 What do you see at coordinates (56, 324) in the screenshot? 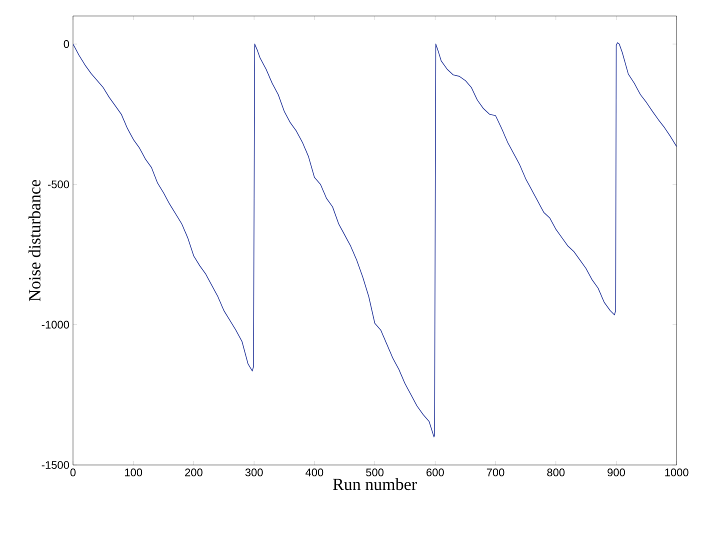
I see `y-tick-label: -1000` at bounding box center [56, 324].